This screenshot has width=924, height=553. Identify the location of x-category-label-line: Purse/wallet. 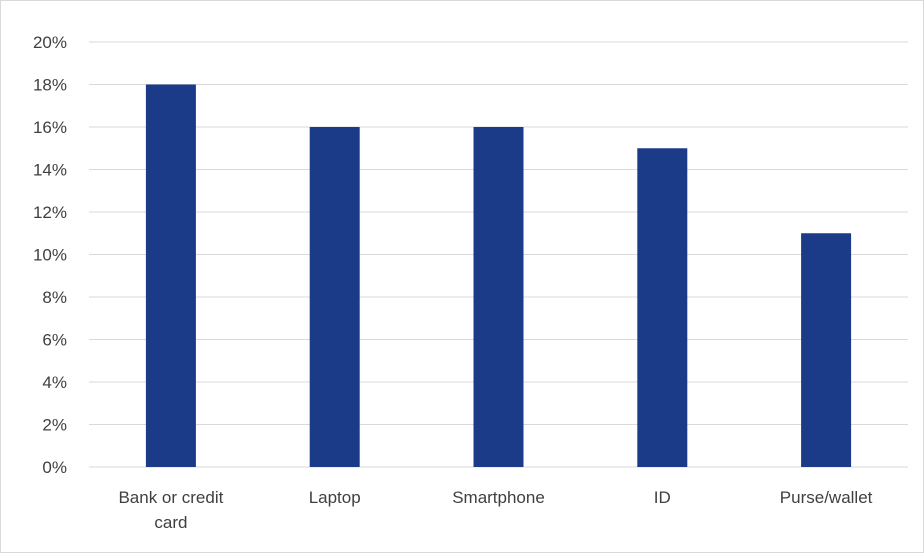
(826, 497).